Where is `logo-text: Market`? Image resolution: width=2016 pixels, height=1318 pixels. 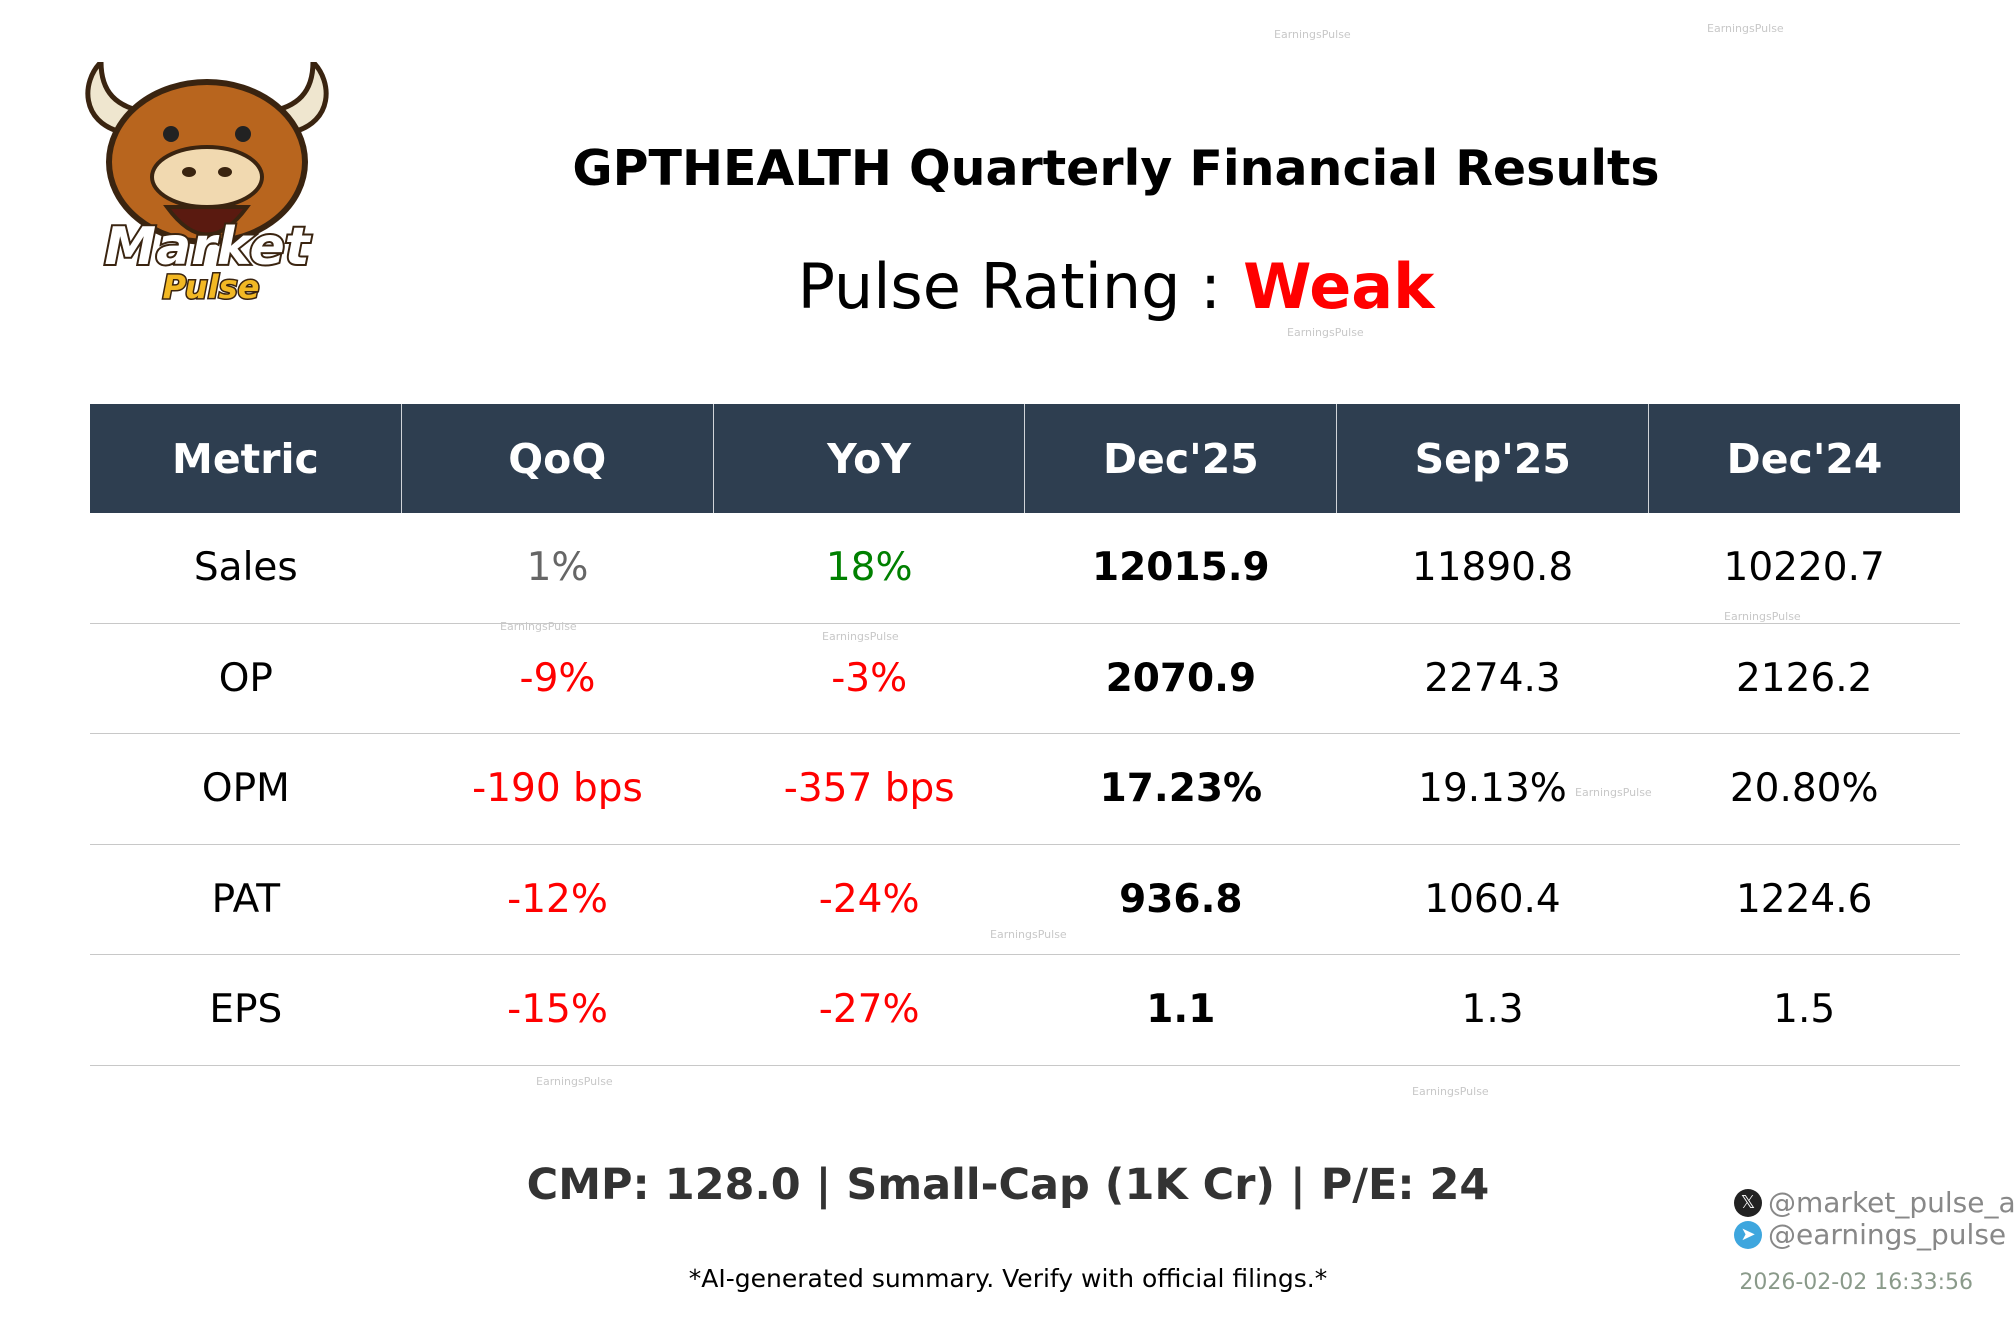
logo-text: Market is located at coordinates (207, 247).